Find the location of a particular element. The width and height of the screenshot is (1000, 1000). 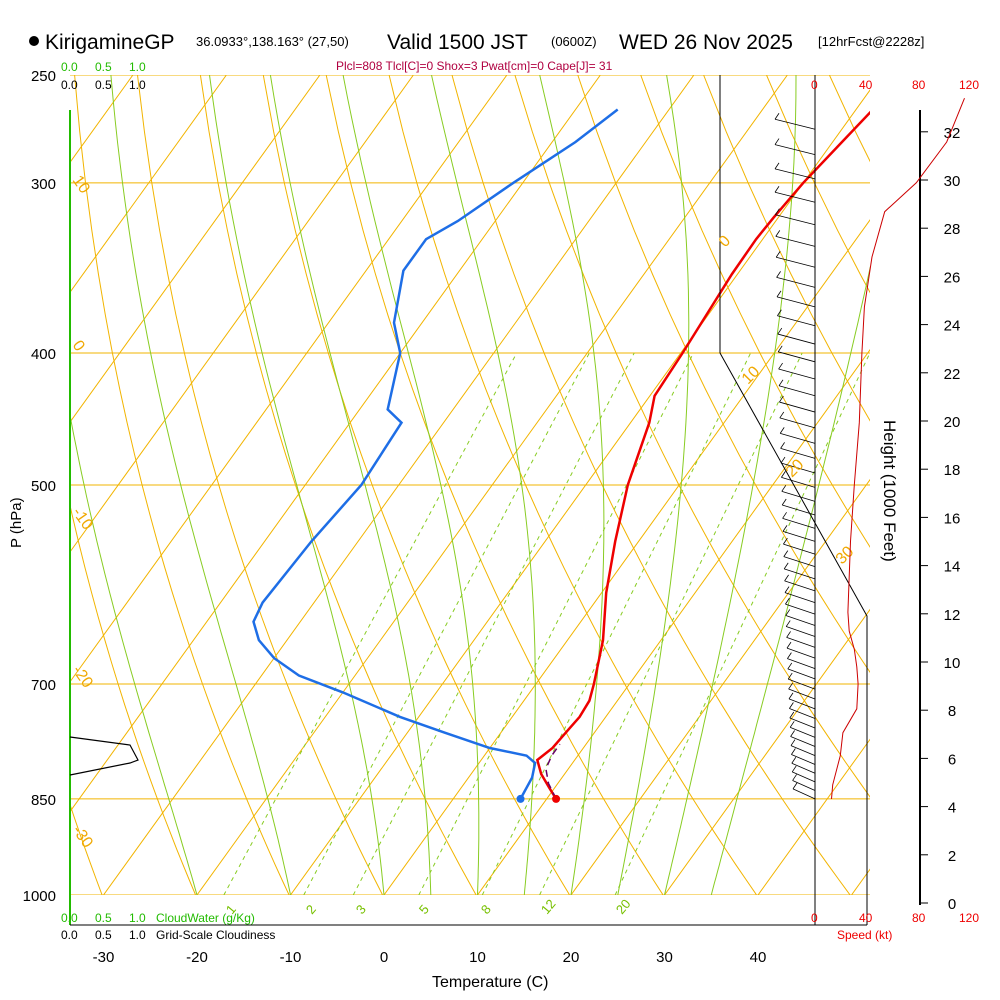

speed-top-40: 40 is located at coordinates (866, 85).